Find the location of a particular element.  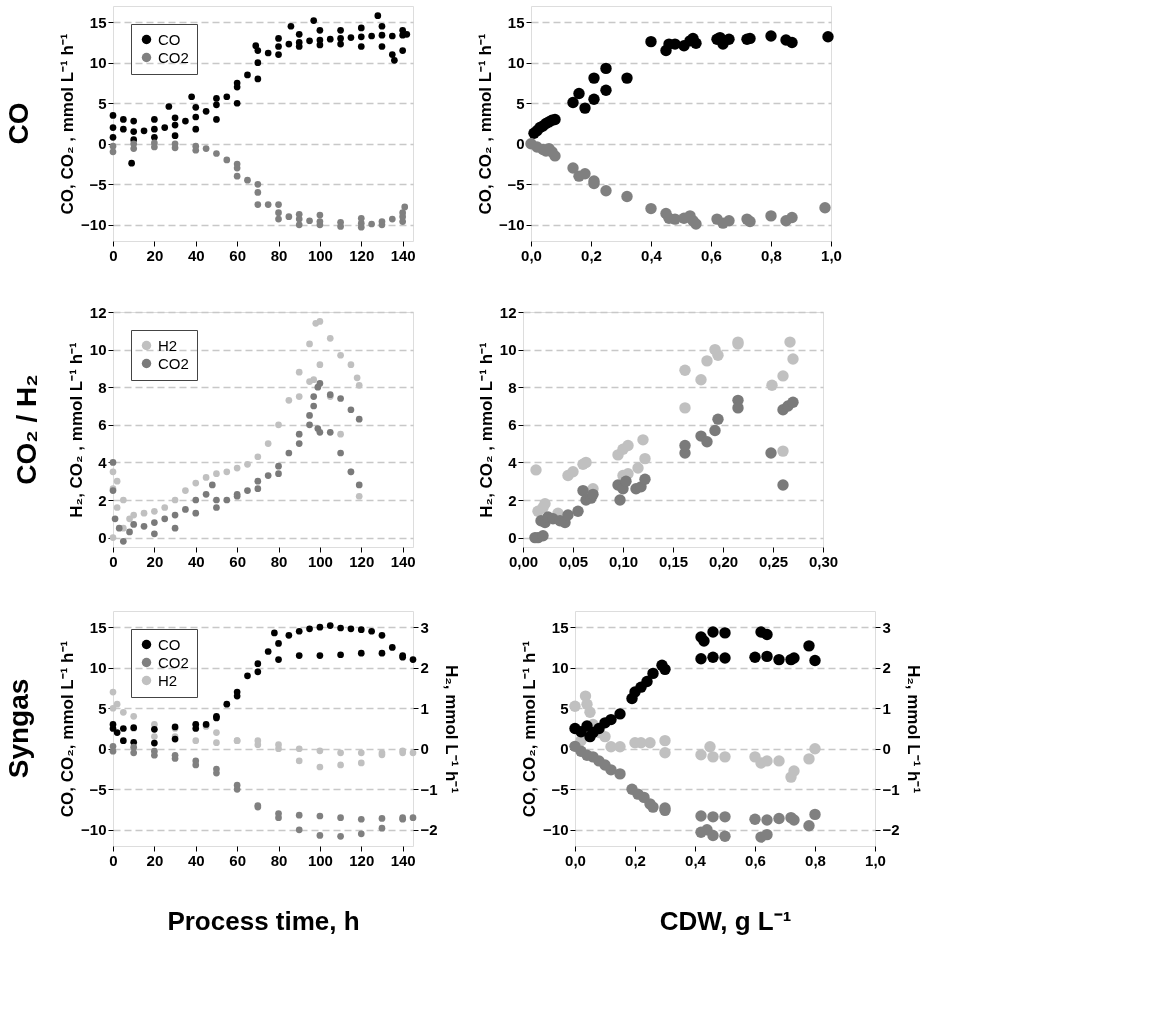

x-tick-label: 0,25 is located at coordinates (773, 561).